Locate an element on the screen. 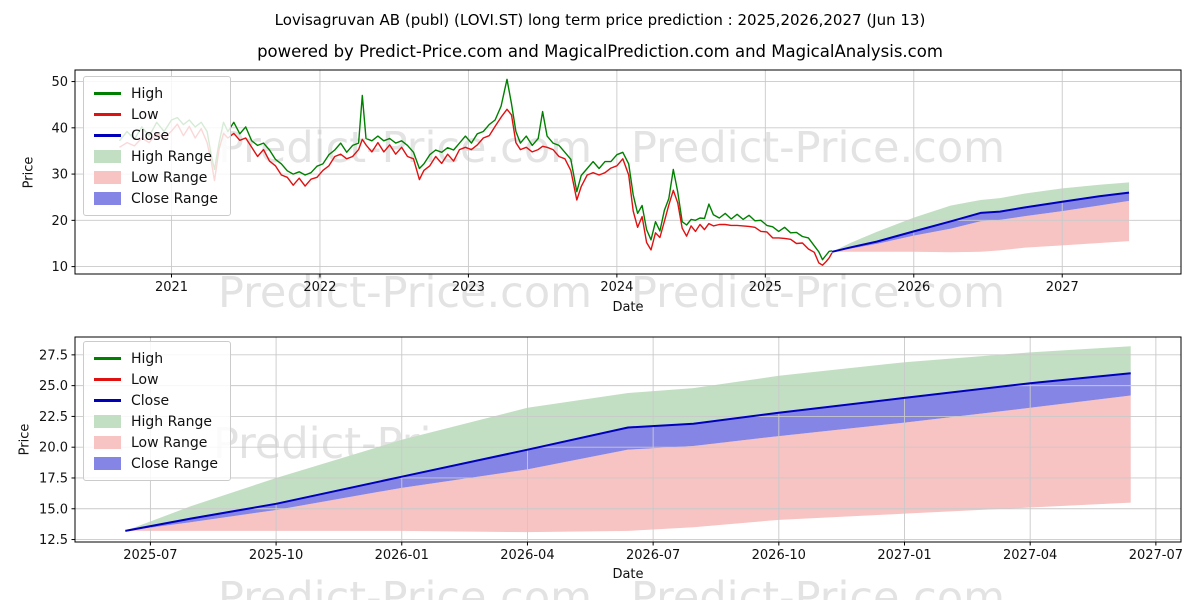  bottom-chart-ylabel: Price is located at coordinates (25, 439).